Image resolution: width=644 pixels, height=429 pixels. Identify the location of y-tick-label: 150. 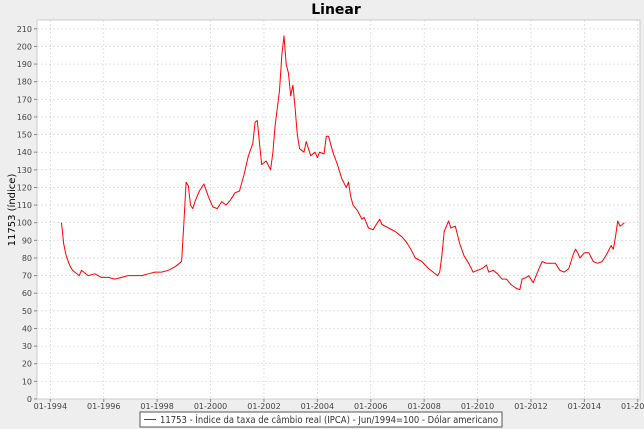
(24, 135).